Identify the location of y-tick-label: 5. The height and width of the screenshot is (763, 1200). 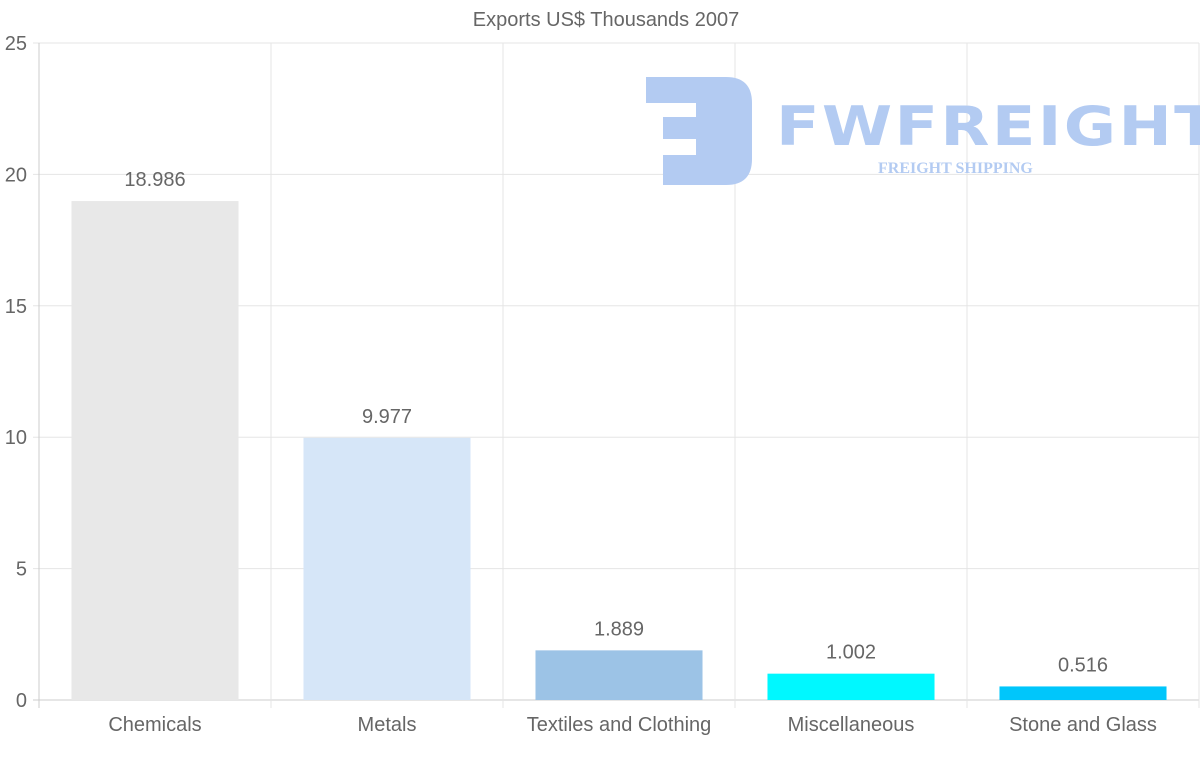
(21, 570).